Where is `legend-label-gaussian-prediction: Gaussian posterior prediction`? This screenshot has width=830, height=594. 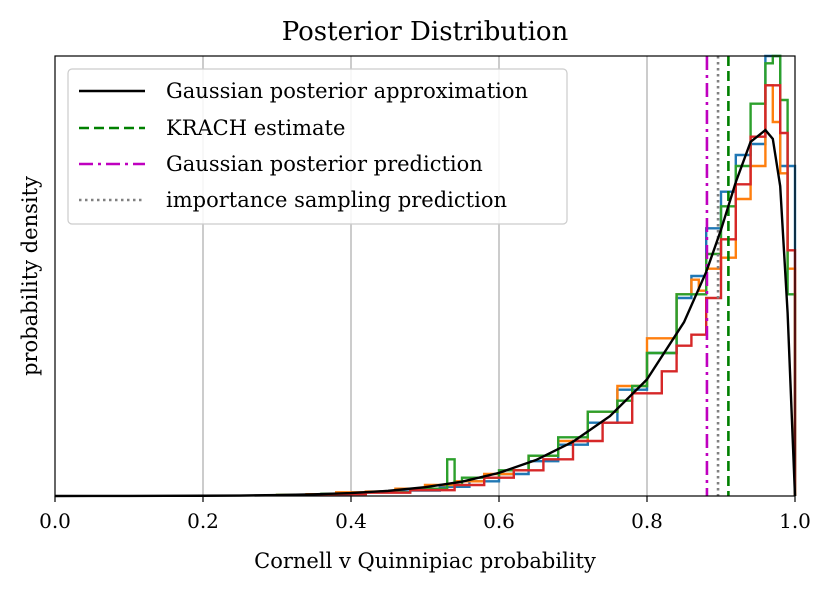
legend-label-gaussian-prediction: Gaussian posterior prediction is located at coordinates (324, 164).